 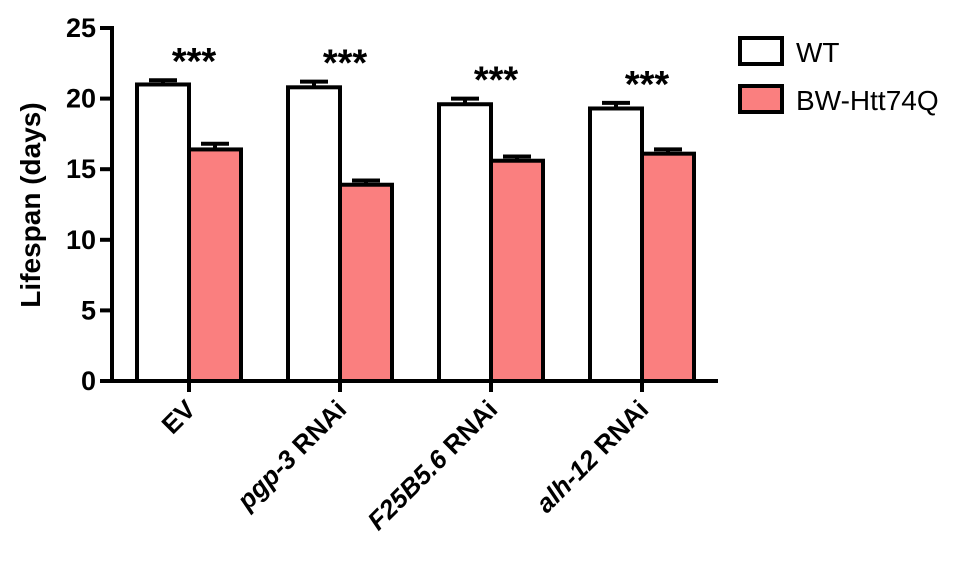 I want to click on category-label: pgp-3 RNAi, so click(x=291, y=455).